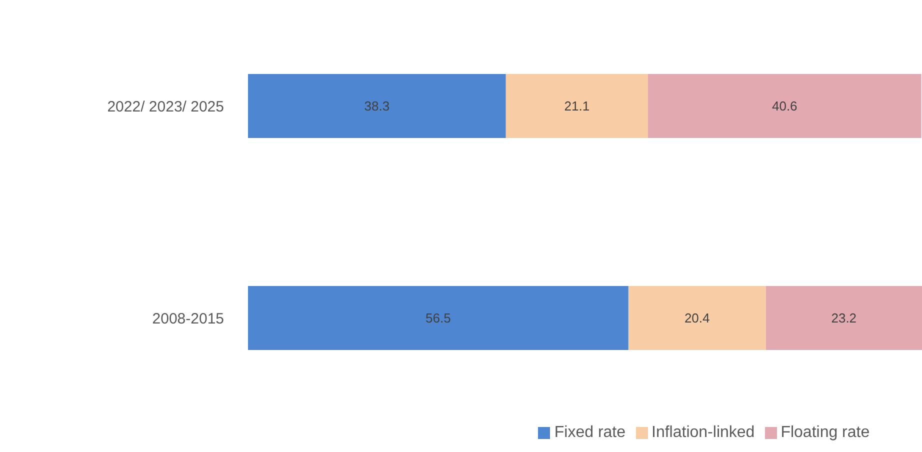 The height and width of the screenshot is (452, 922). What do you see at coordinates (165, 107) in the screenshot?
I see `y-tick-label: 2022/ 2023/ 2025` at bounding box center [165, 107].